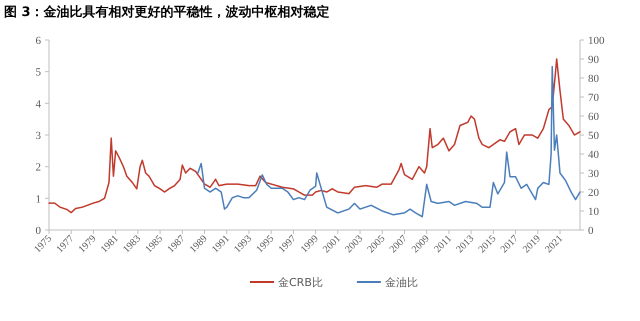 The height and width of the screenshot is (321, 640). What do you see at coordinates (39, 136) in the screenshot?
I see `y-tick-label: 3` at bounding box center [39, 136].